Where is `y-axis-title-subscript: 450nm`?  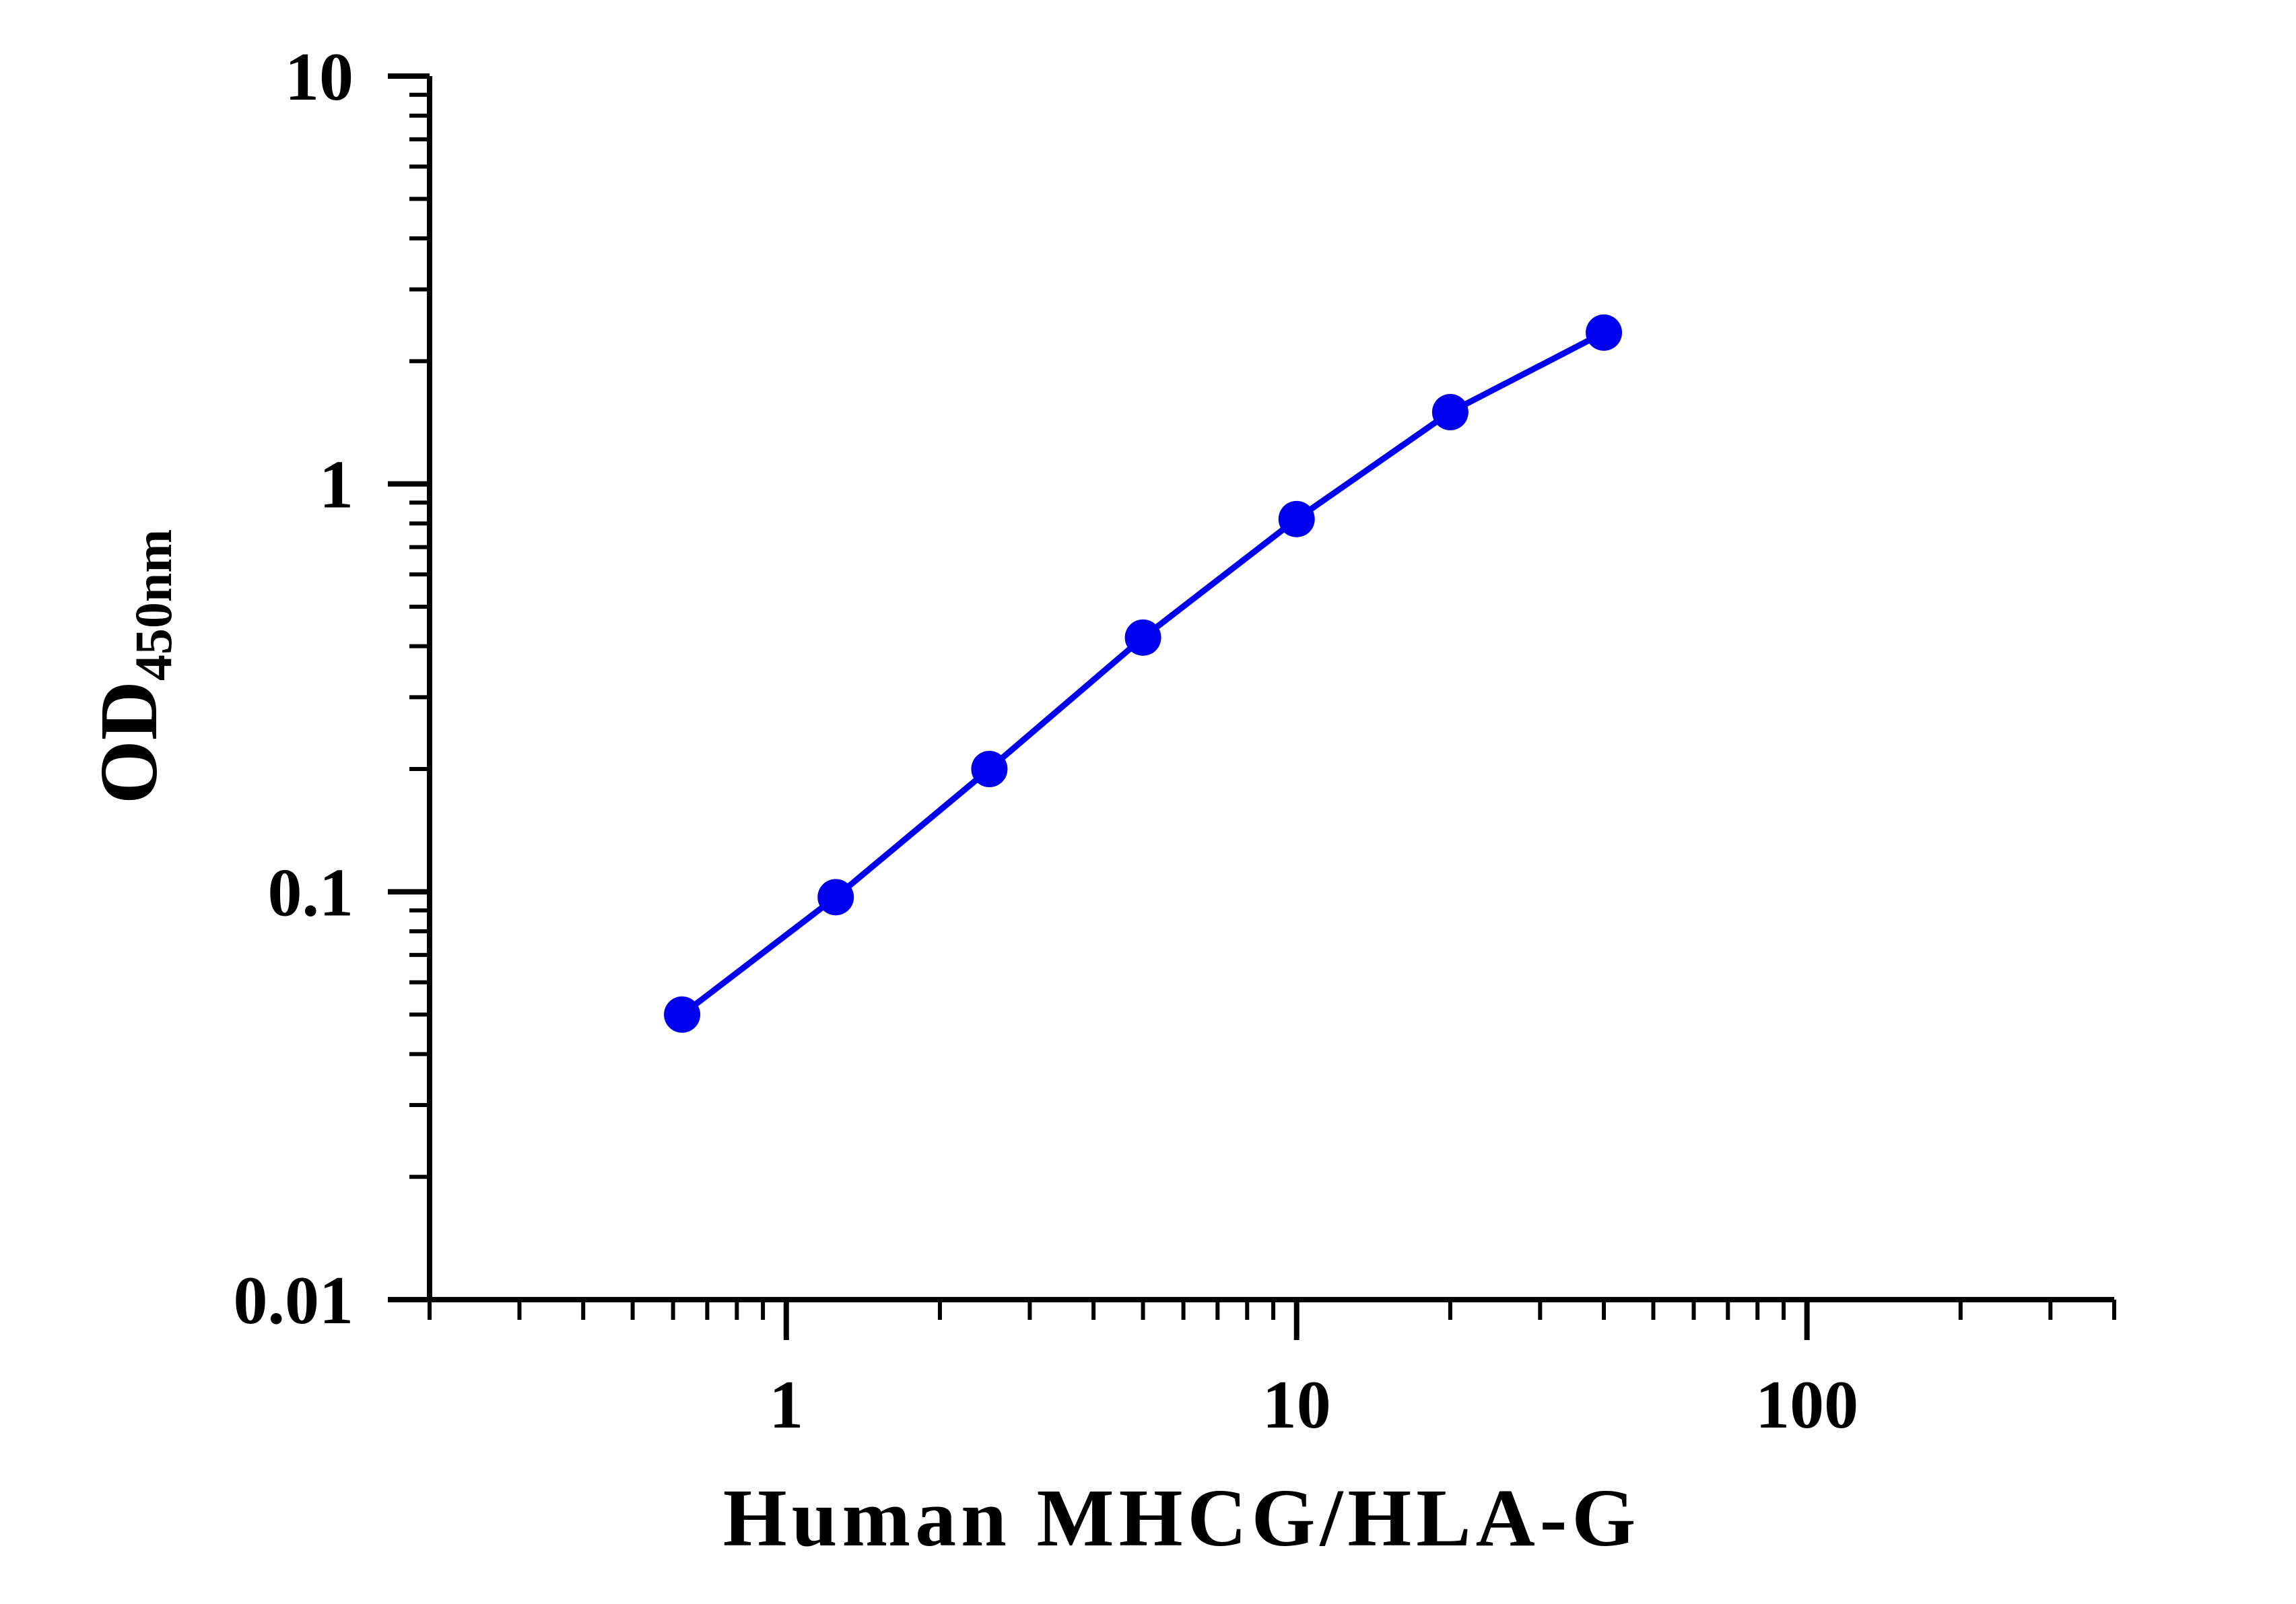 y-axis-title-subscript: 450nm is located at coordinates (153, 605).